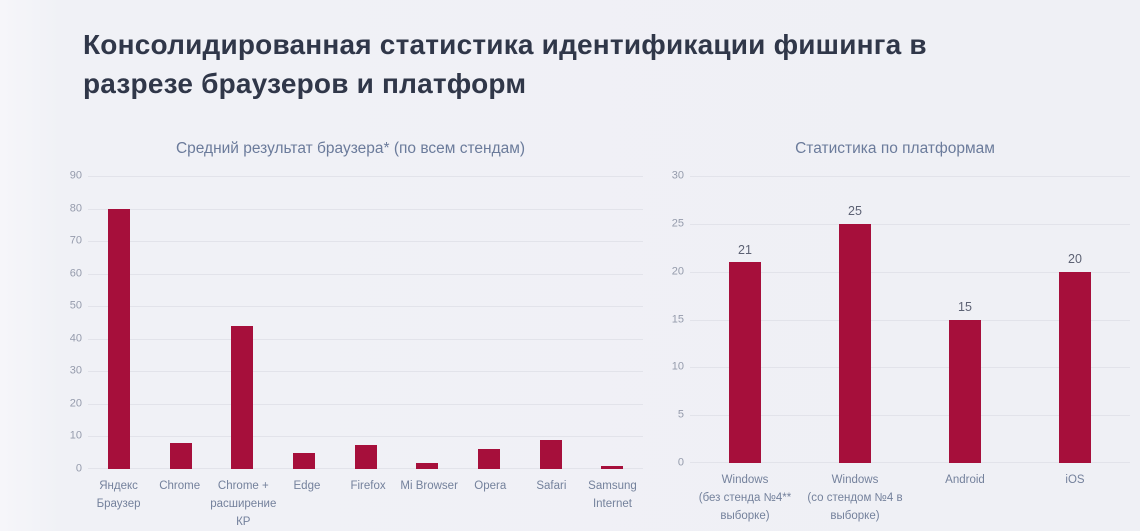  I want to click on platform-chart-title: Статистика по платформам, so click(895, 148).